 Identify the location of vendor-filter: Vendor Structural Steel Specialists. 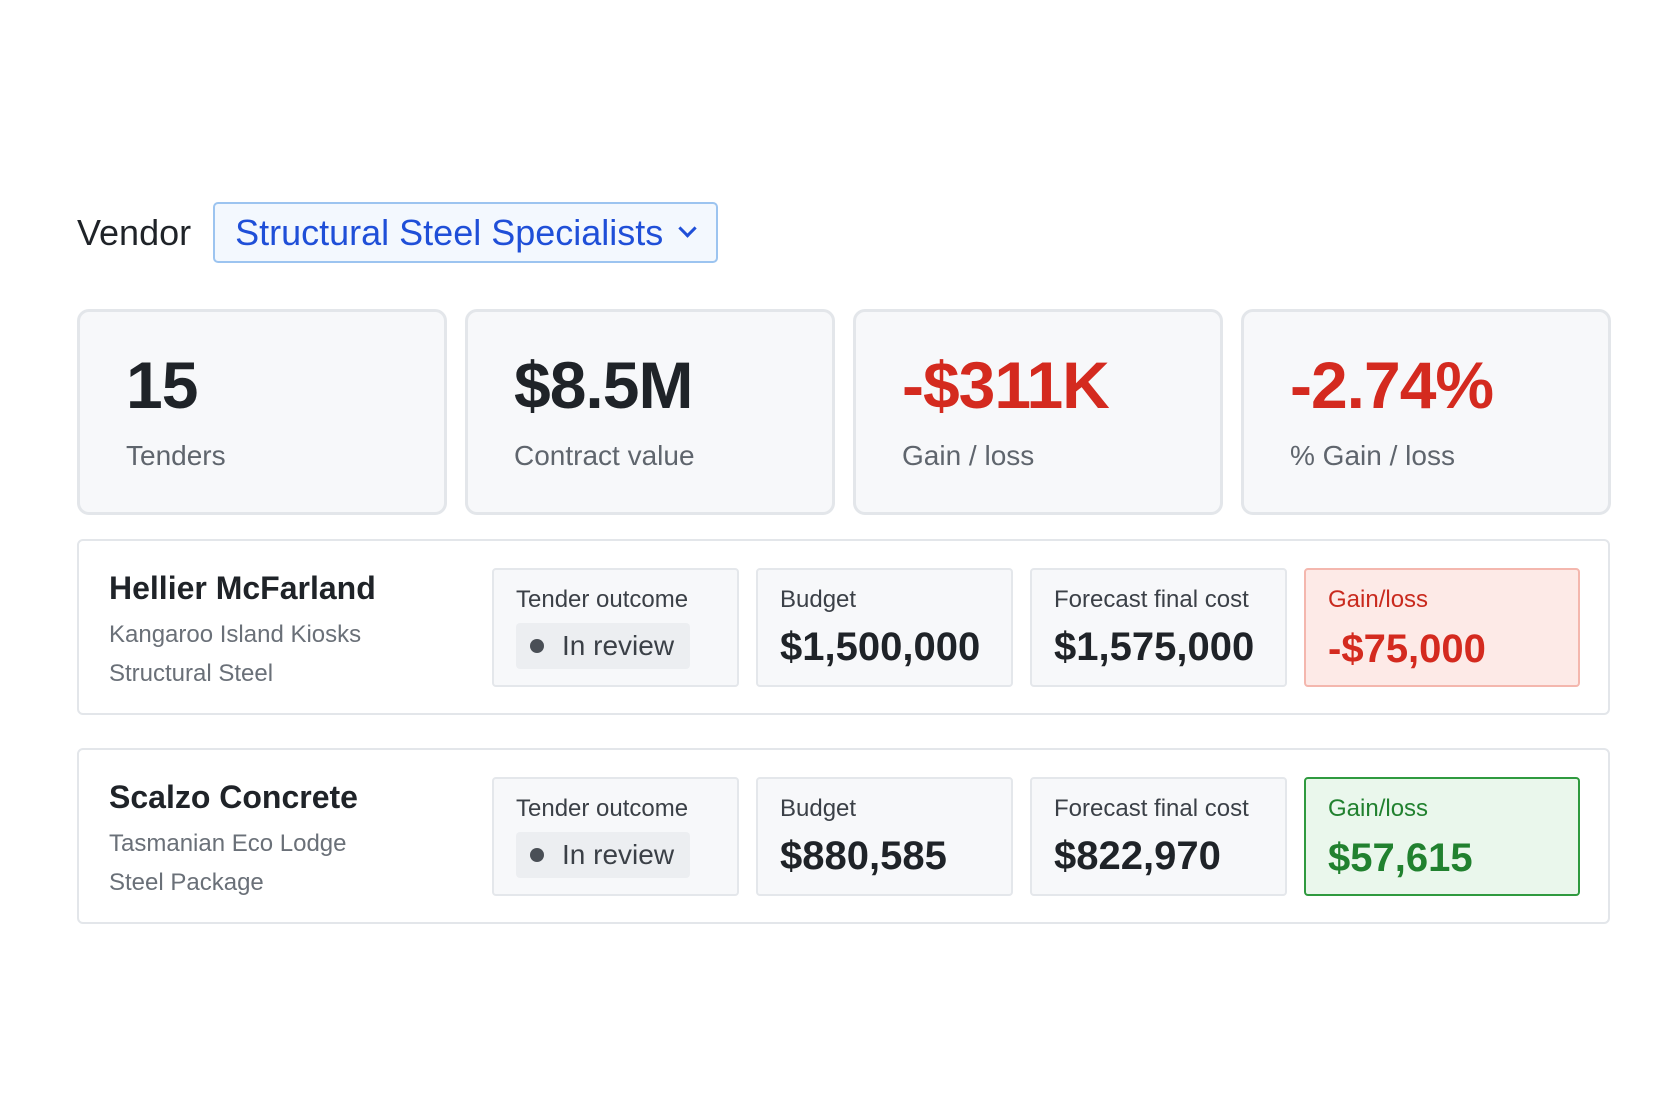
(398, 232).